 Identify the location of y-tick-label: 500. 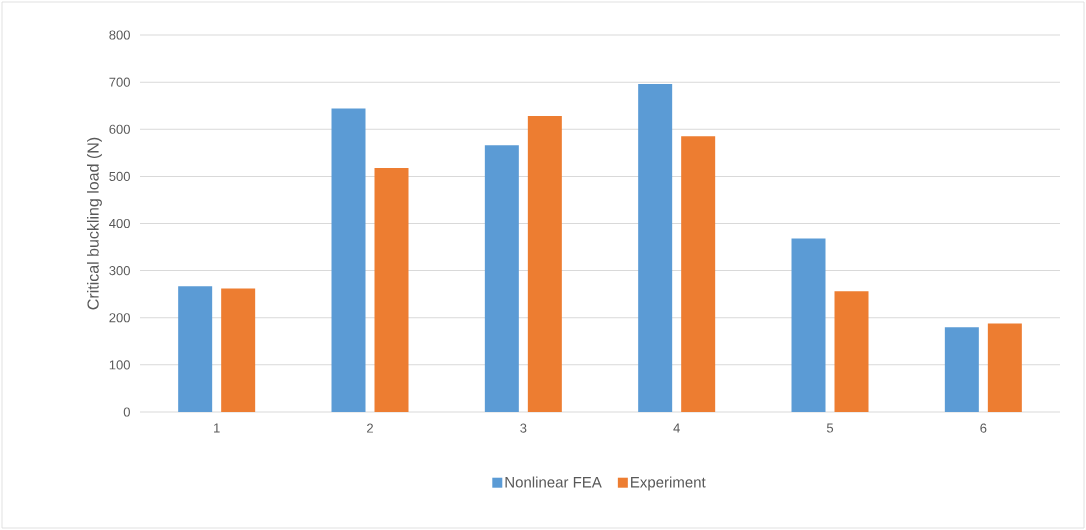
(119, 176).